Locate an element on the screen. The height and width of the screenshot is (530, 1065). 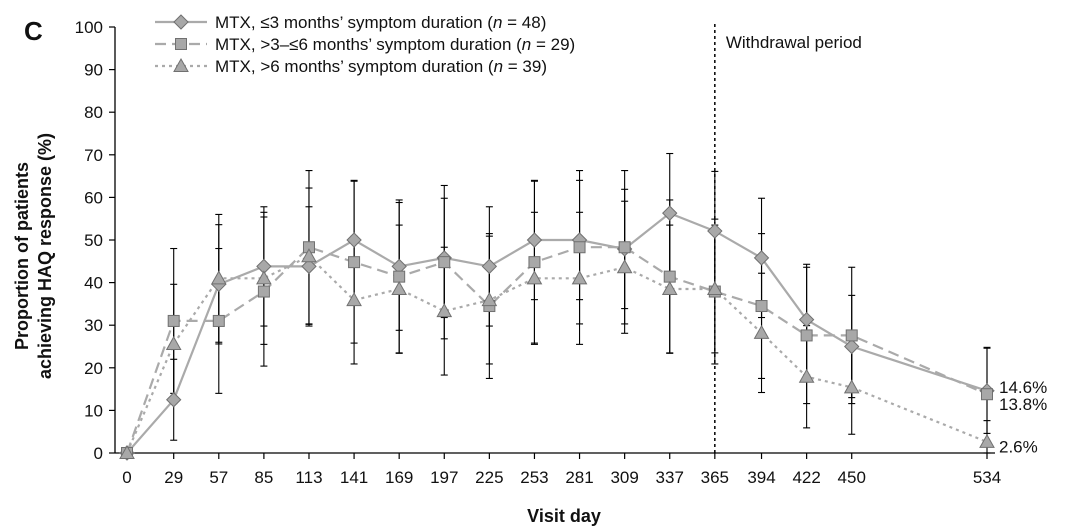
y-tick-label: 50 is located at coordinates (93, 240).